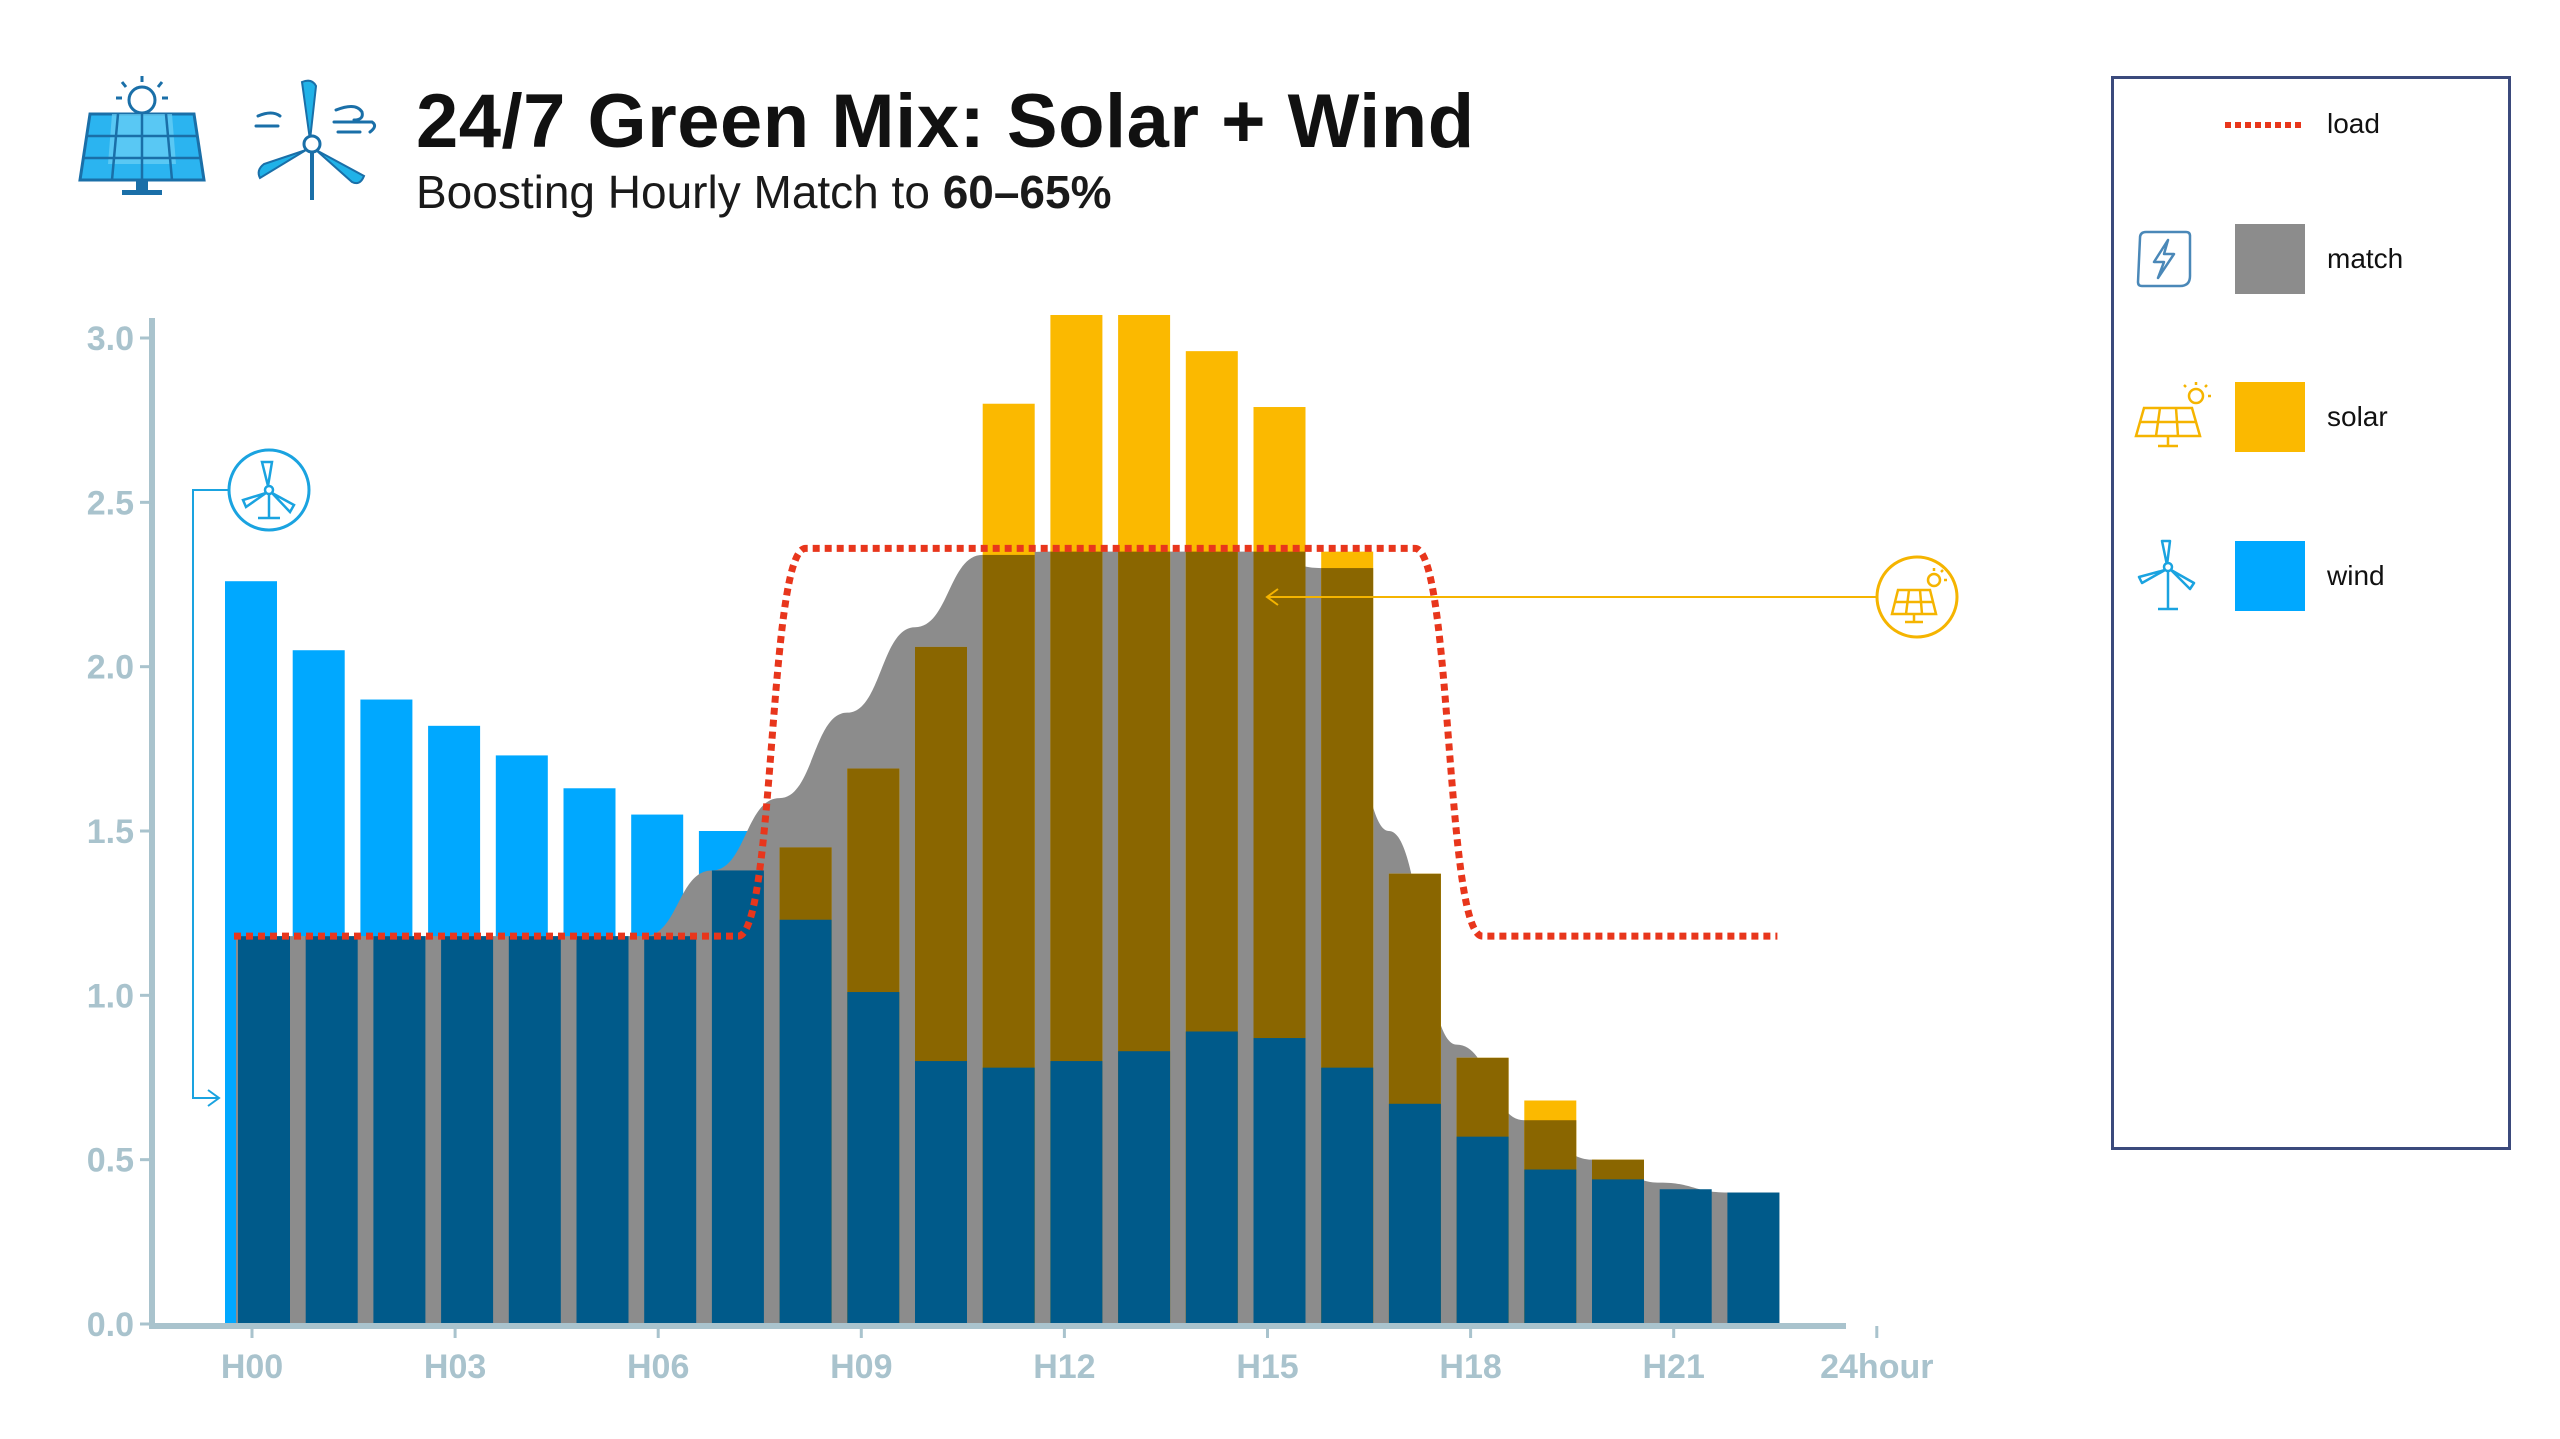  Describe the element at coordinates (110, 832) in the screenshot. I see `y-tick-label: 1.5` at that location.